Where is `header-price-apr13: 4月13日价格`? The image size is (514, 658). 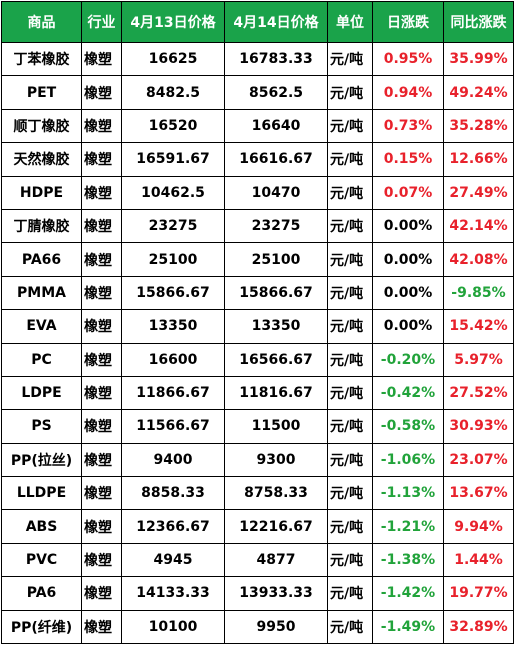
header-price-apr13: 4月13日价格 is located at coordinates (173, 22).